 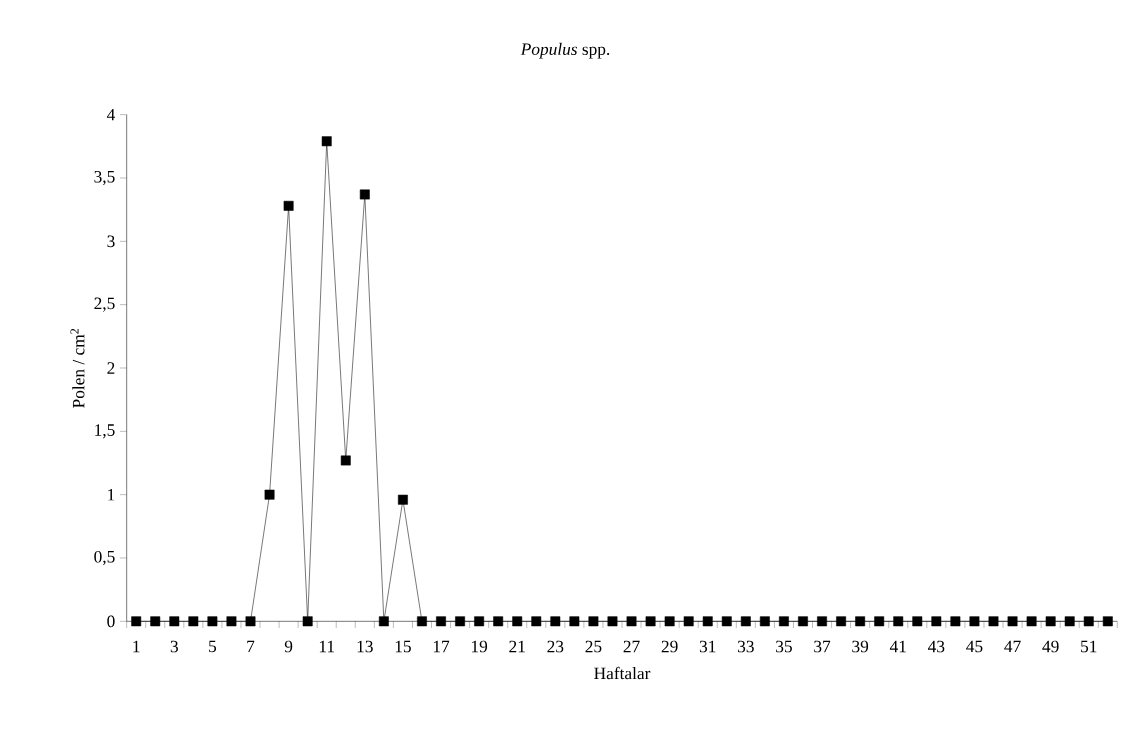 What do you see at coordinates (288, 646) in the screenshot?
I see `x-tick-label: 9` at bounding box center [288, 646].